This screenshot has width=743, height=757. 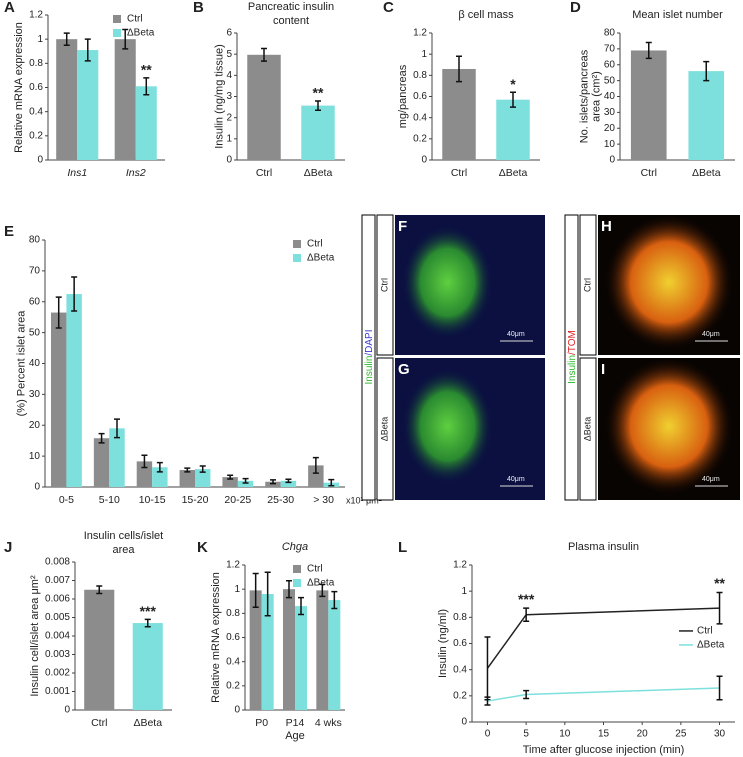 I want to click on stain-part: /DAPI, so click(x=369, y=342).